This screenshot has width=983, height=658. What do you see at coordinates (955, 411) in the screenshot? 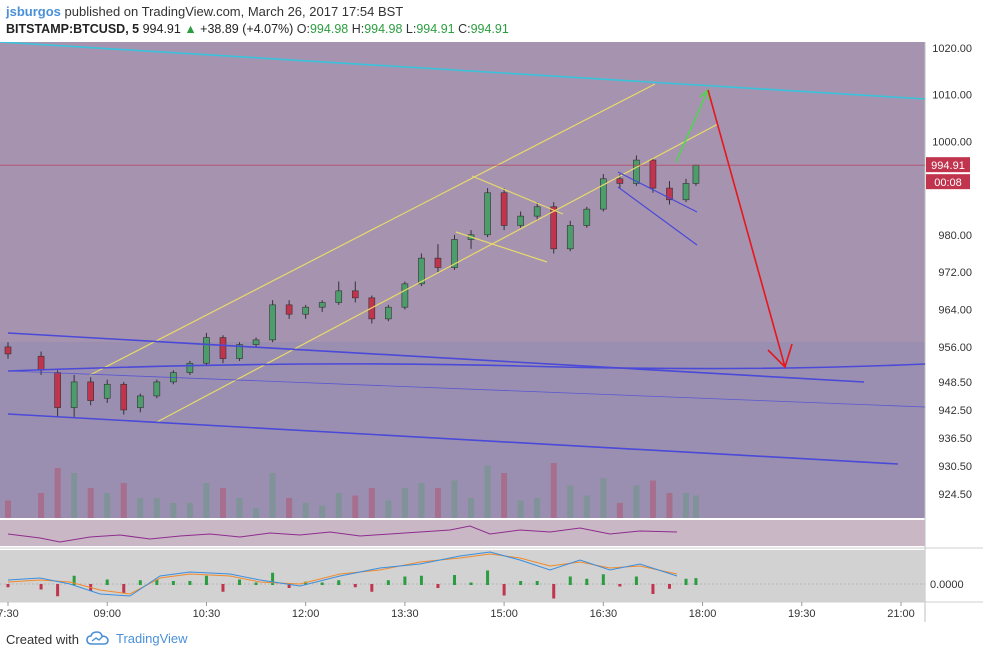
I see `y-tick-label: 942.50` at bounding box center [955, 411].